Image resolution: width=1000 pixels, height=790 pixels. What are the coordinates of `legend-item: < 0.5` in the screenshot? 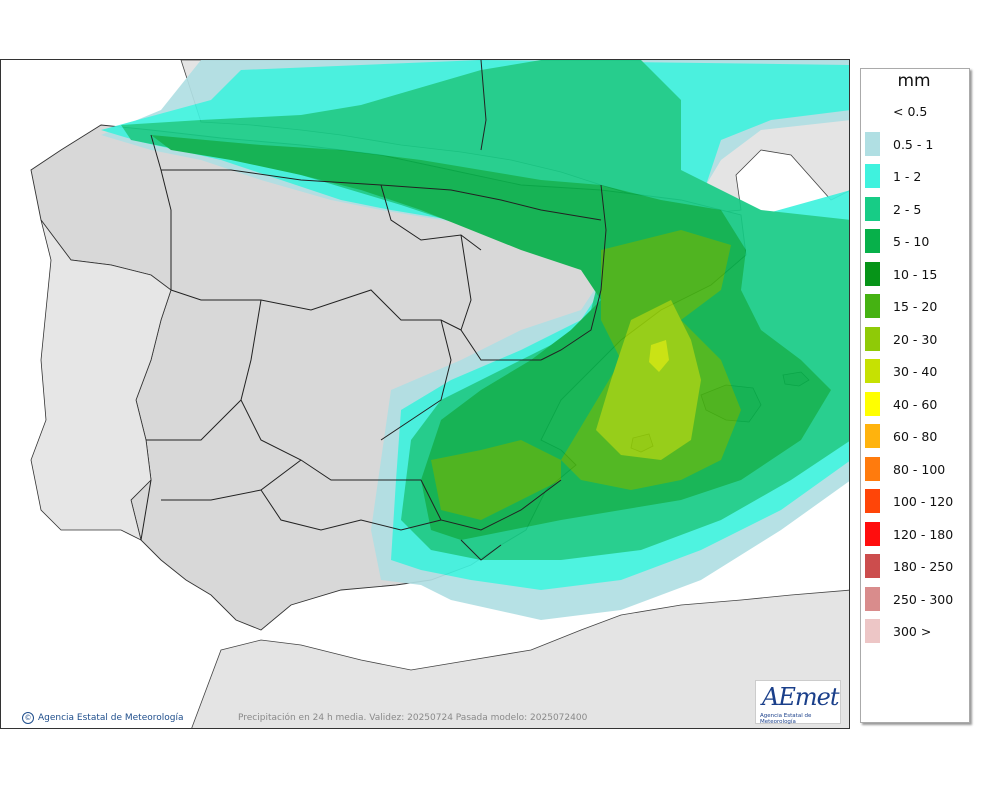 It's located at (915, 111).